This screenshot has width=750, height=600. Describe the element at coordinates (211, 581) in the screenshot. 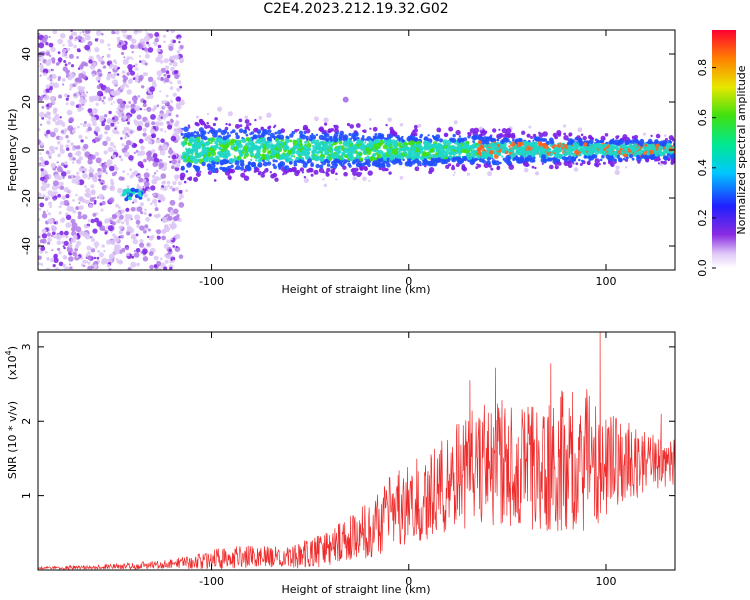

I see `snr-xtick-label: -100` at that location.